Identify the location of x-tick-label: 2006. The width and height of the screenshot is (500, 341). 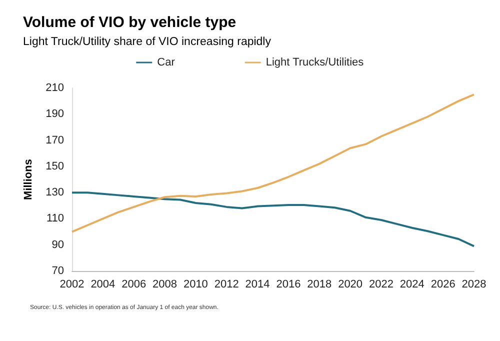
(134, 284).